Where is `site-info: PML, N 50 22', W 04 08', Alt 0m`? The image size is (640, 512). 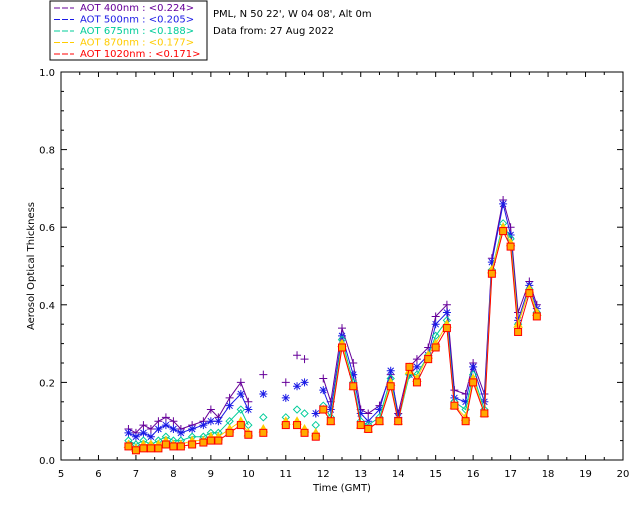 site-info: PML, N 50 22', W 04 08', Alt 0m is located at coordinates (292, 14).